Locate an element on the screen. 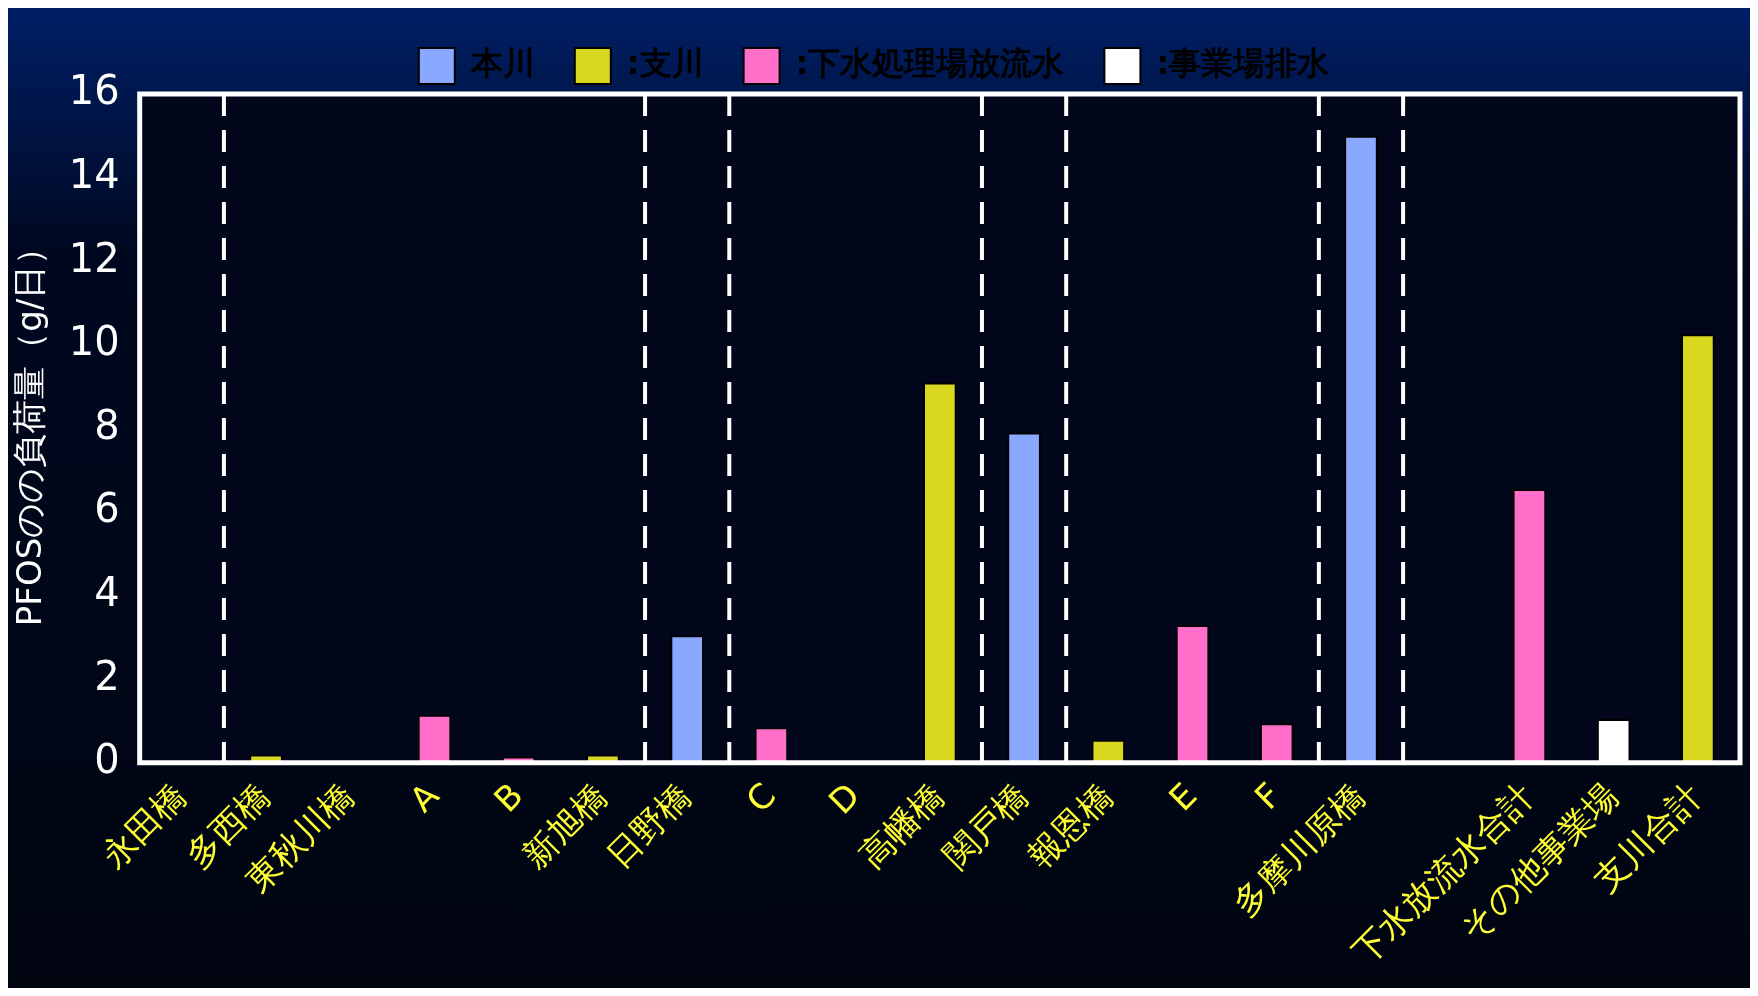 The image size is (1758, 996). x-tick-label: D is located at coordinates (844, 798).